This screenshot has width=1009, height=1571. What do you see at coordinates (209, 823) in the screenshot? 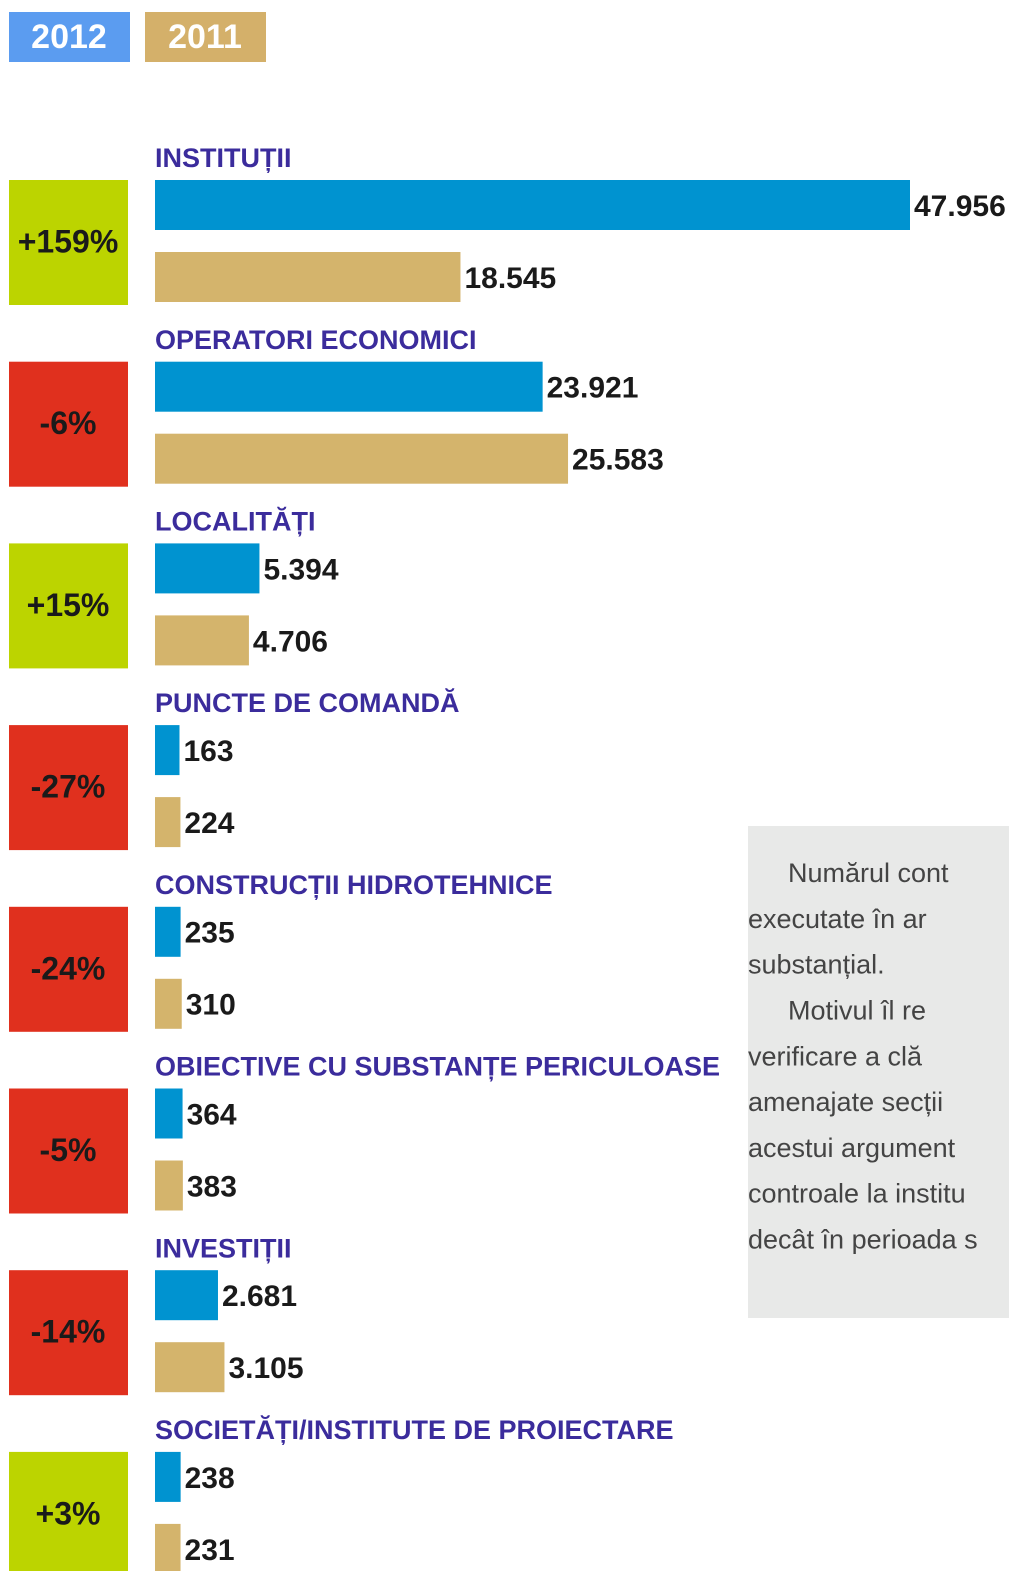
I see `value-label: 224` at bounding box center [209, 823].